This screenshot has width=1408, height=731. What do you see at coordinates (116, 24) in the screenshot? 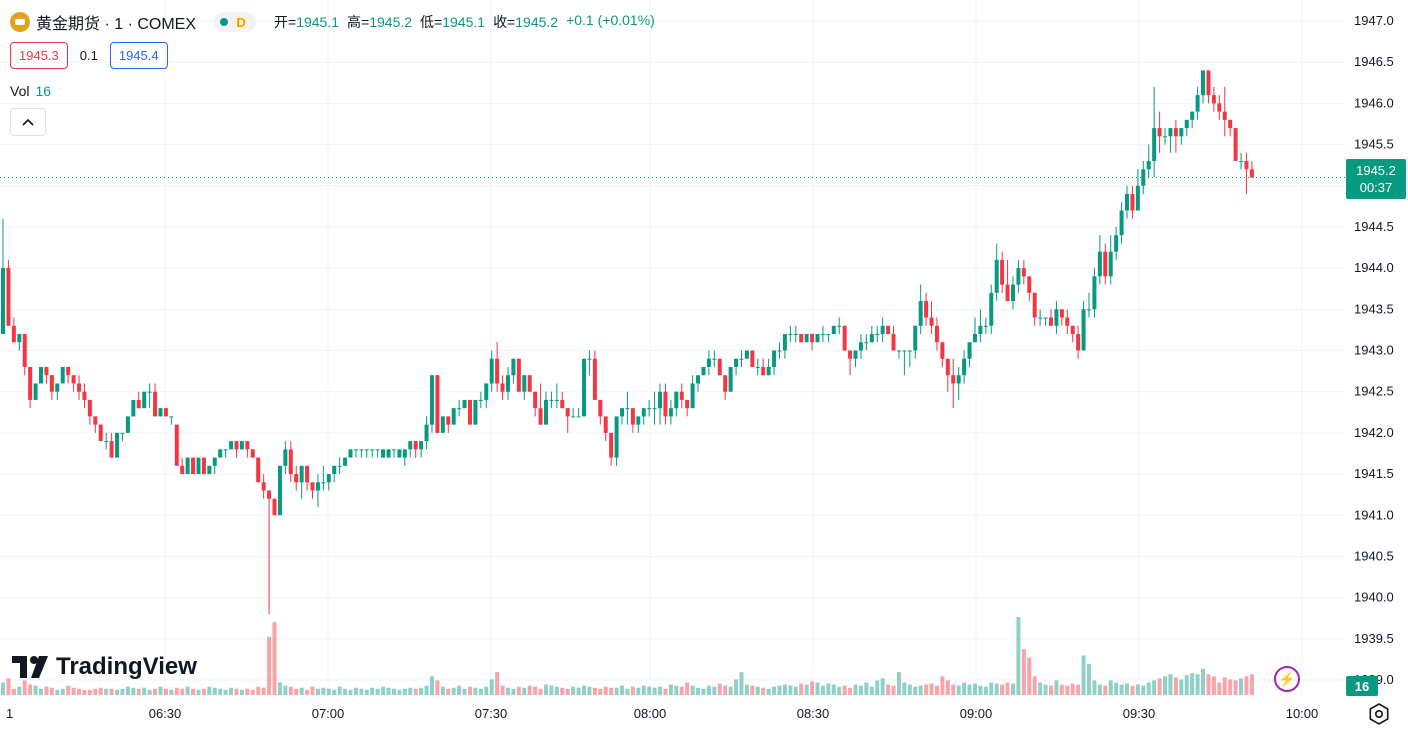
I see `symbol-title: 黄金期货 · 1 · COMEX` at bounding box center [116, 24].